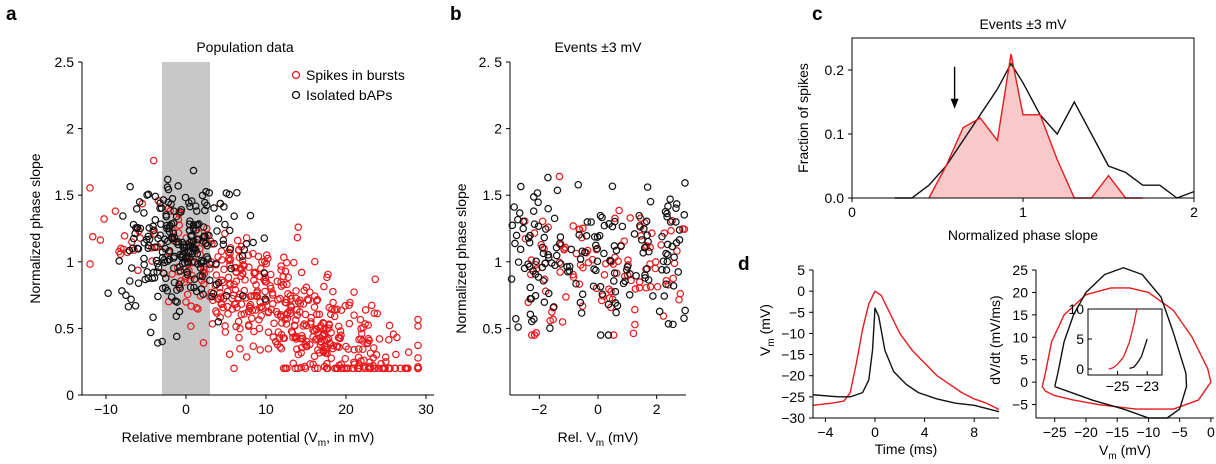 This screenshot has height=464, width=1216. What do you see at coordinates (995, 339) in the screenshot?
I see `y-axis-label: dV/dt (mV/ms)` at bounding box center [995, 339].